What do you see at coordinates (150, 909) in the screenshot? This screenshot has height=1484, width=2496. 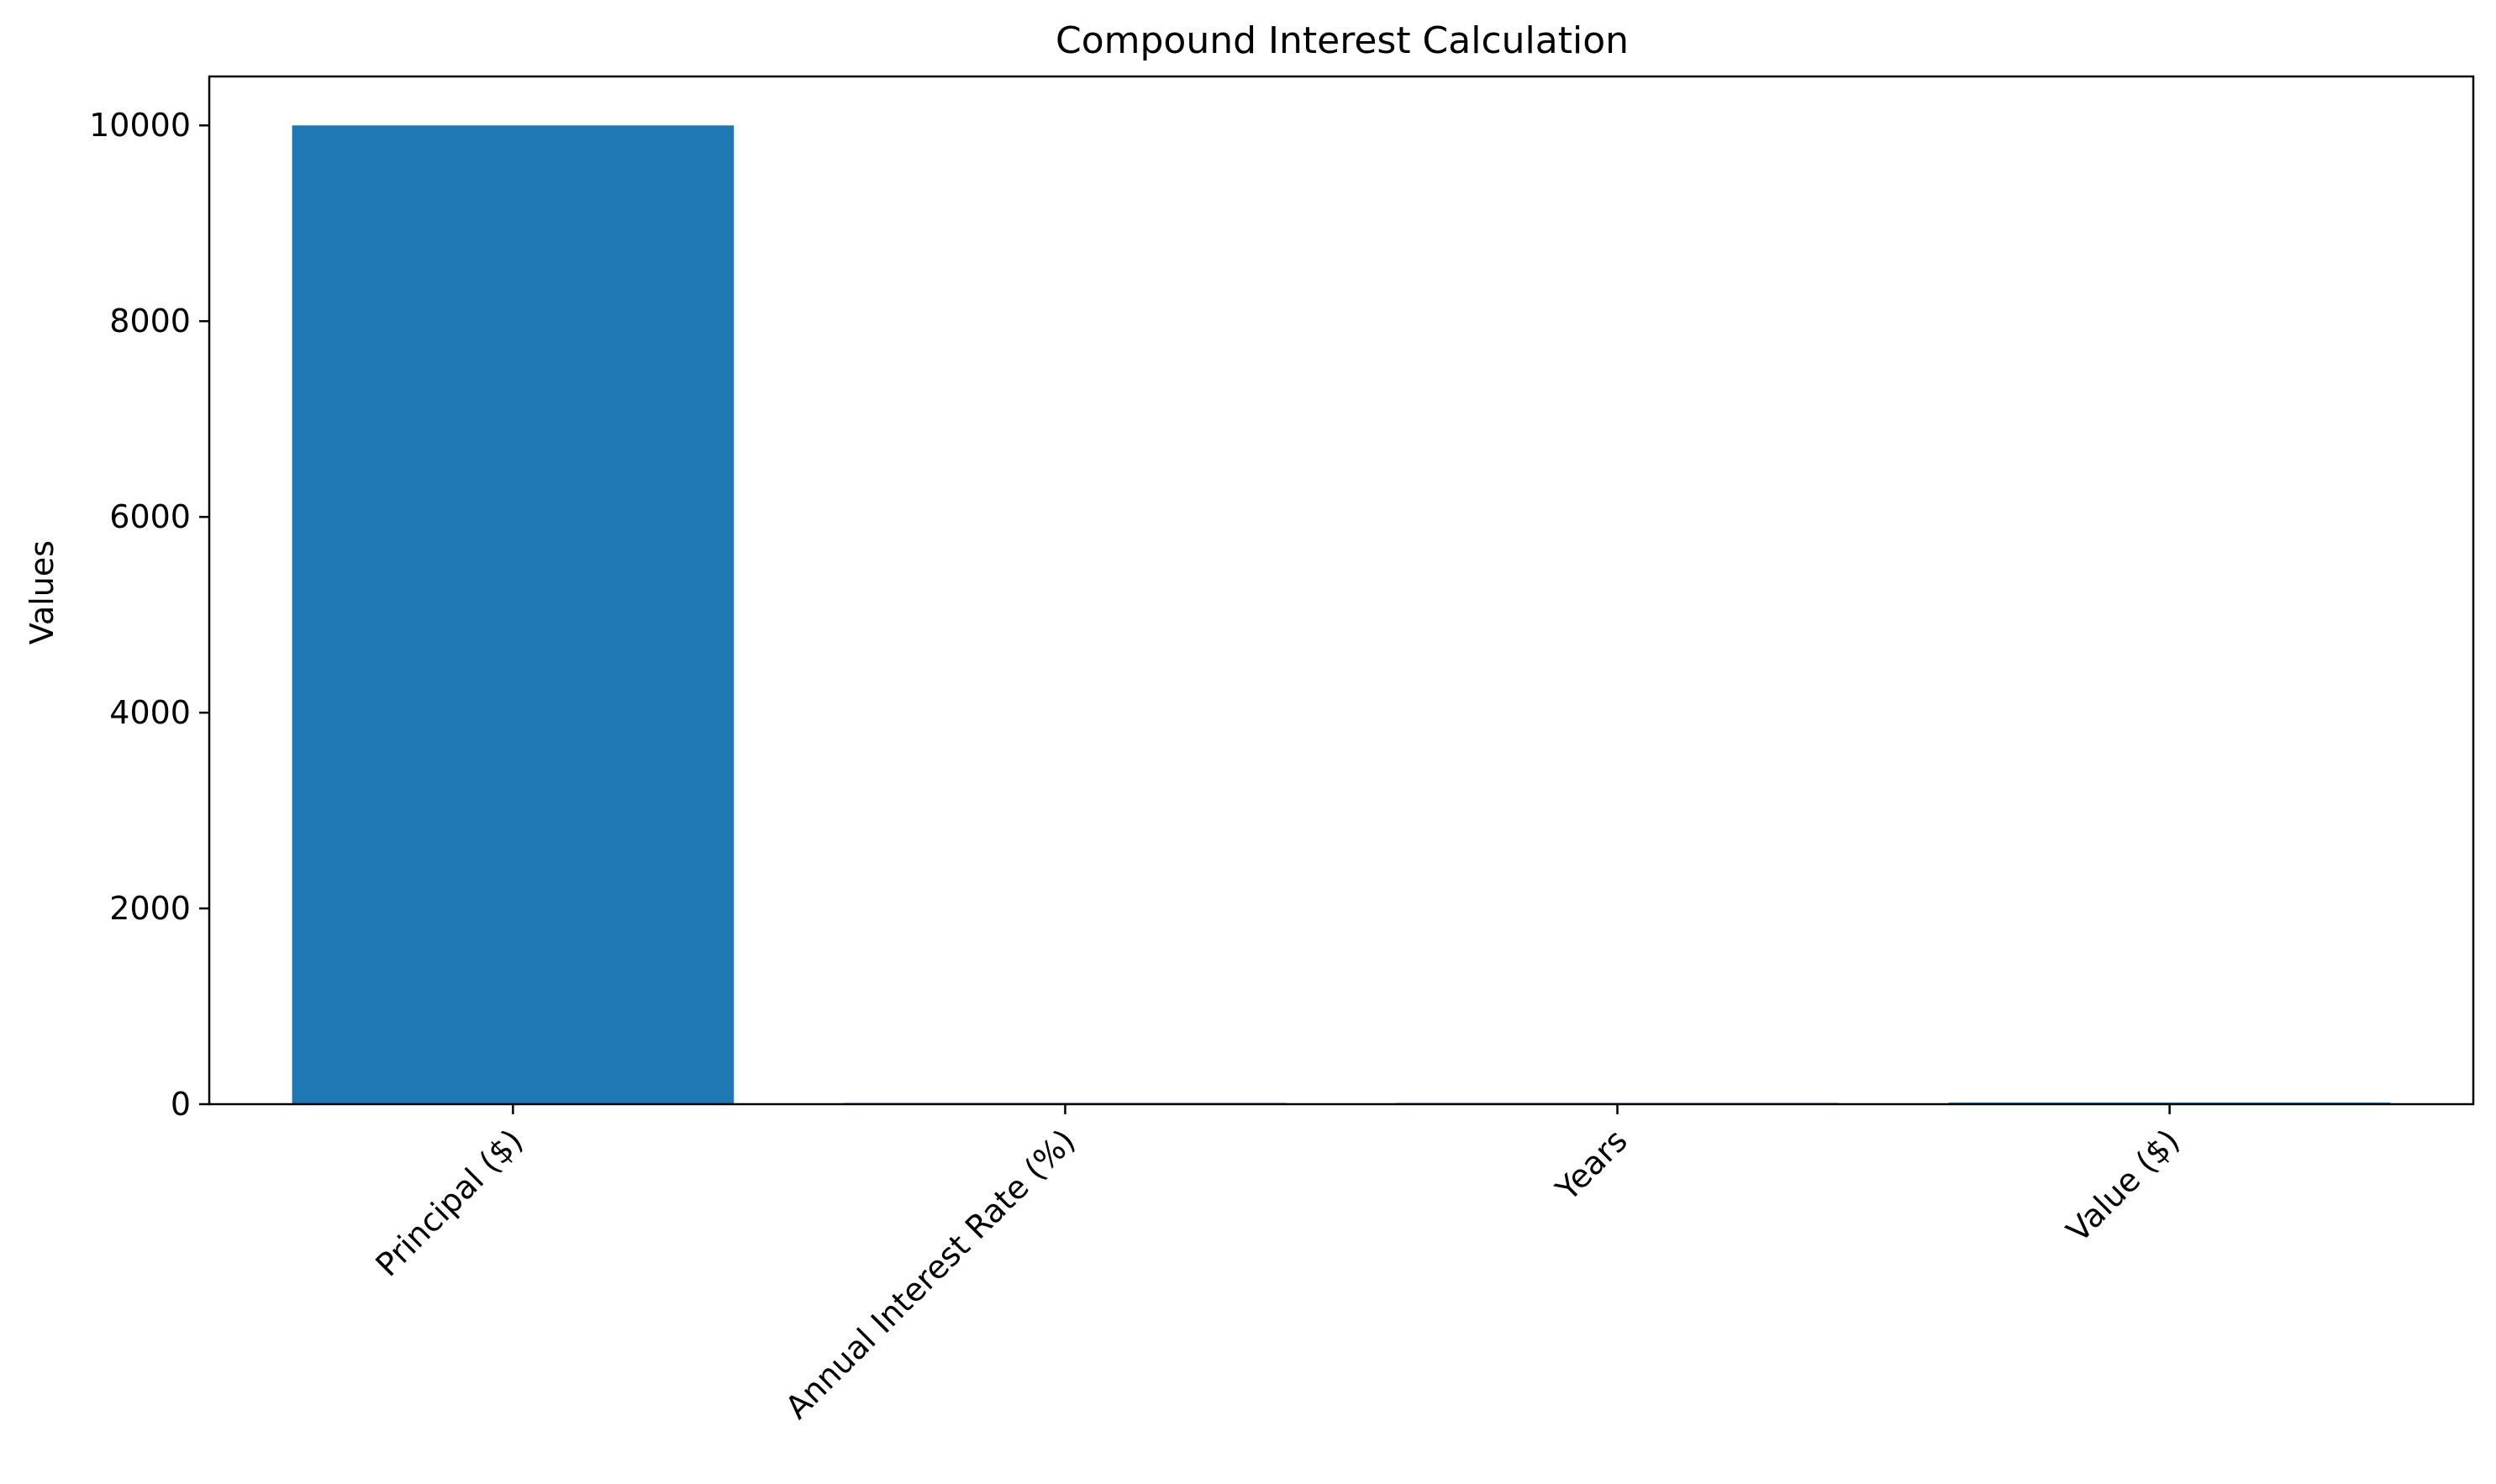 I see `y-tick-label: 2000` at bounding box center [150, 909].